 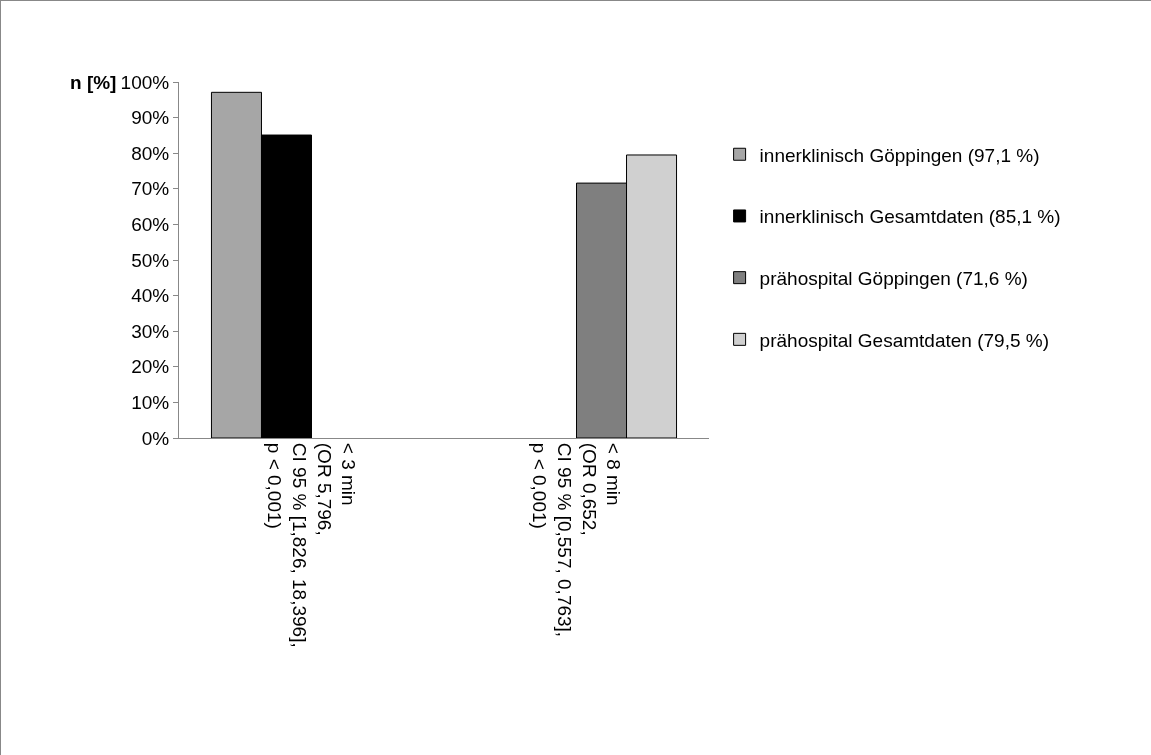 What do you see at coordinates (150, 331) in the screenshot?
I see `y-tick-label: 30%` at bounding box center [150, 331].